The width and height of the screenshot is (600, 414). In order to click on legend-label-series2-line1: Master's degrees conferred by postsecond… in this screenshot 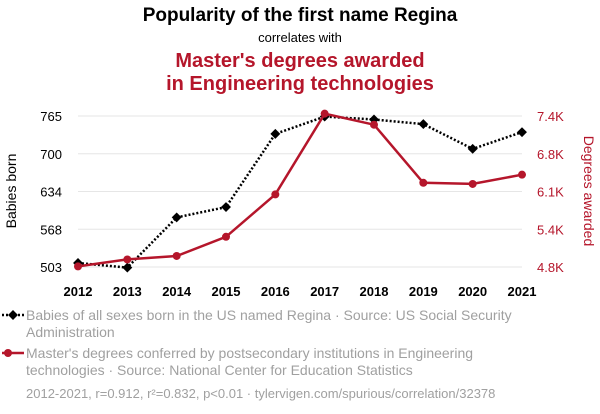, I will do `click(249, 353)`.